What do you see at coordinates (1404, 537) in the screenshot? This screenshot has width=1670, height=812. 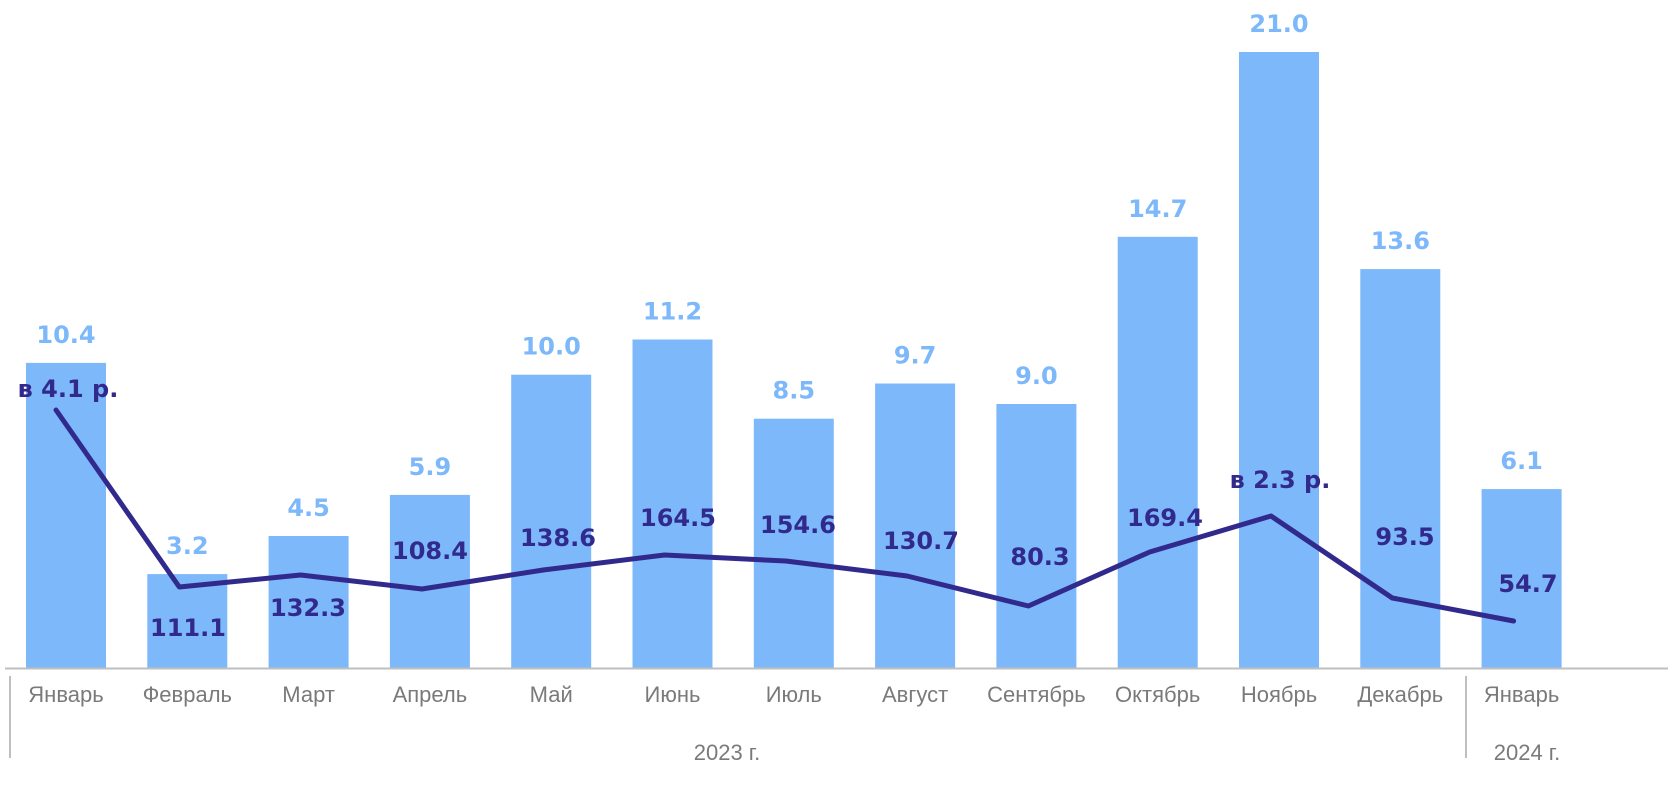 I see `line-value-label-12: 93.5` at bounding box center [1404, 537].